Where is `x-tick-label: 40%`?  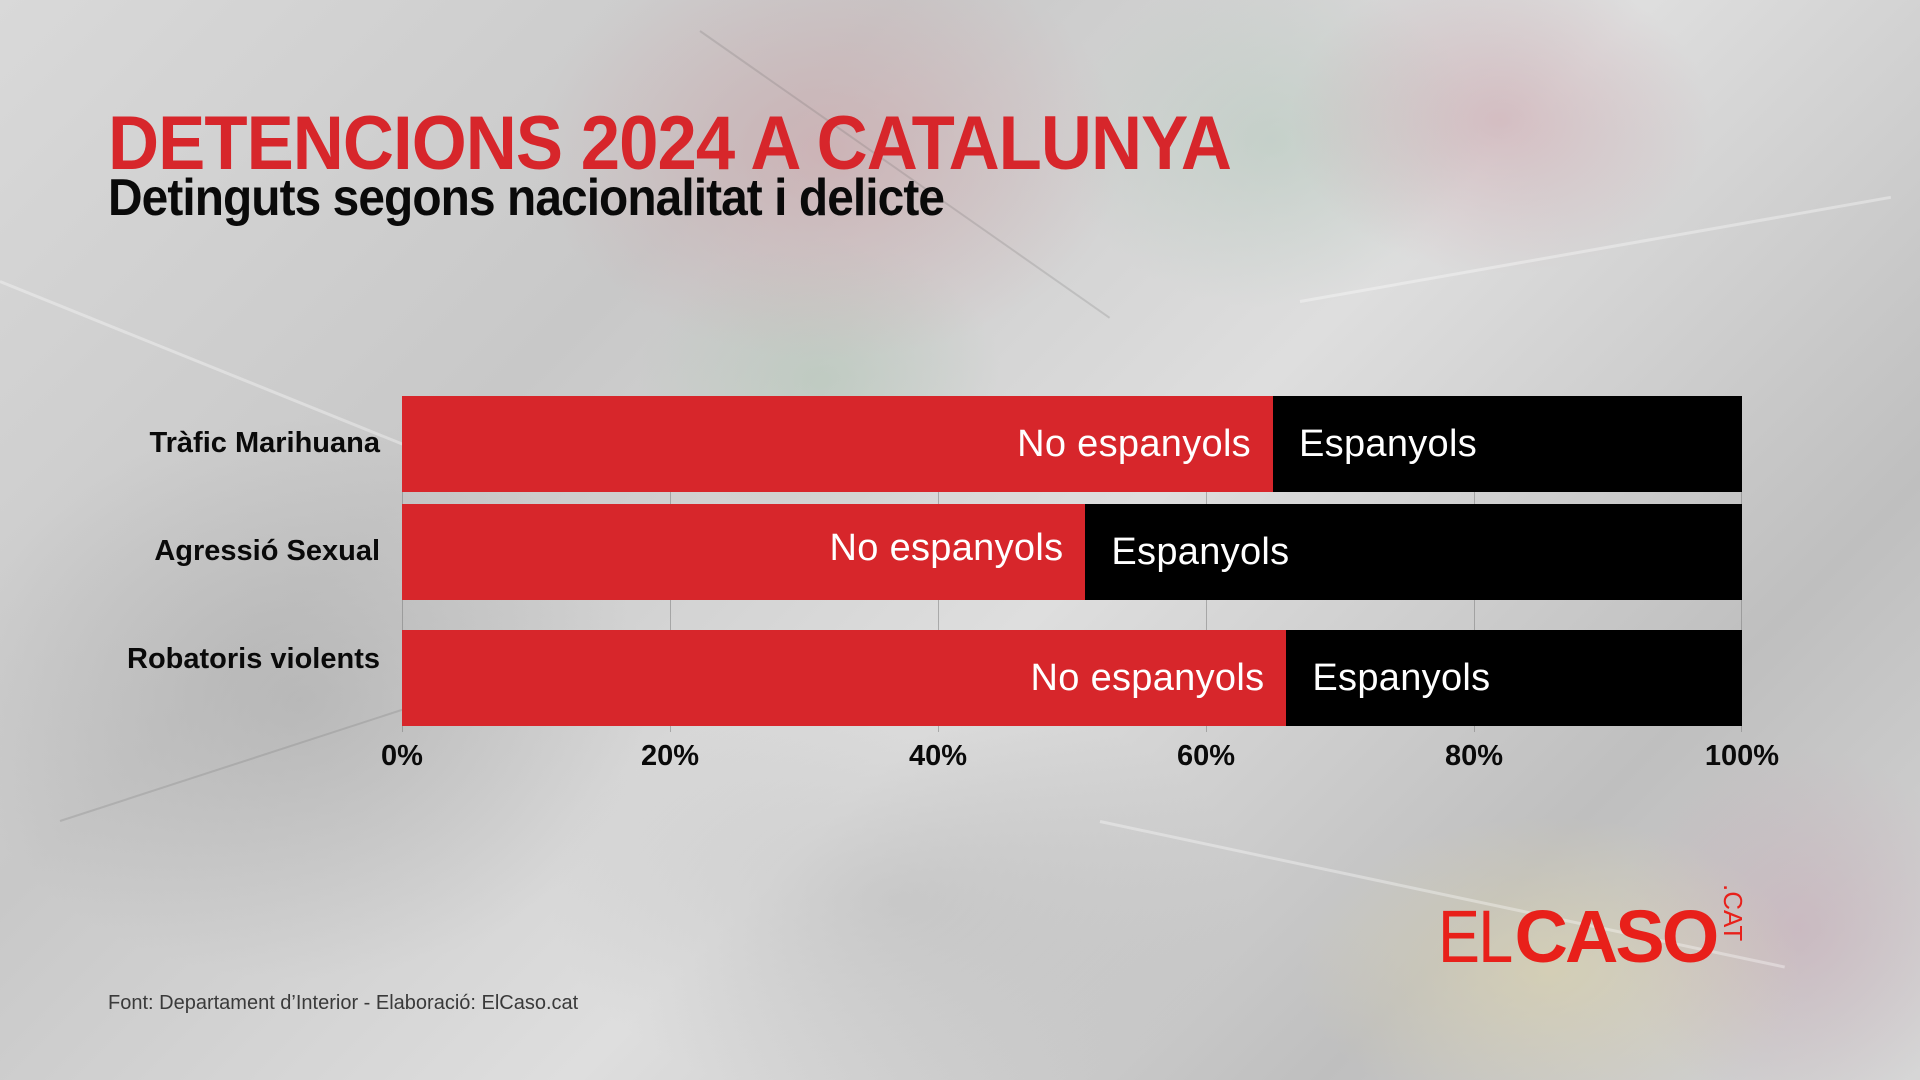
x-tick-label: 40% is located at coordinates (938, 756).